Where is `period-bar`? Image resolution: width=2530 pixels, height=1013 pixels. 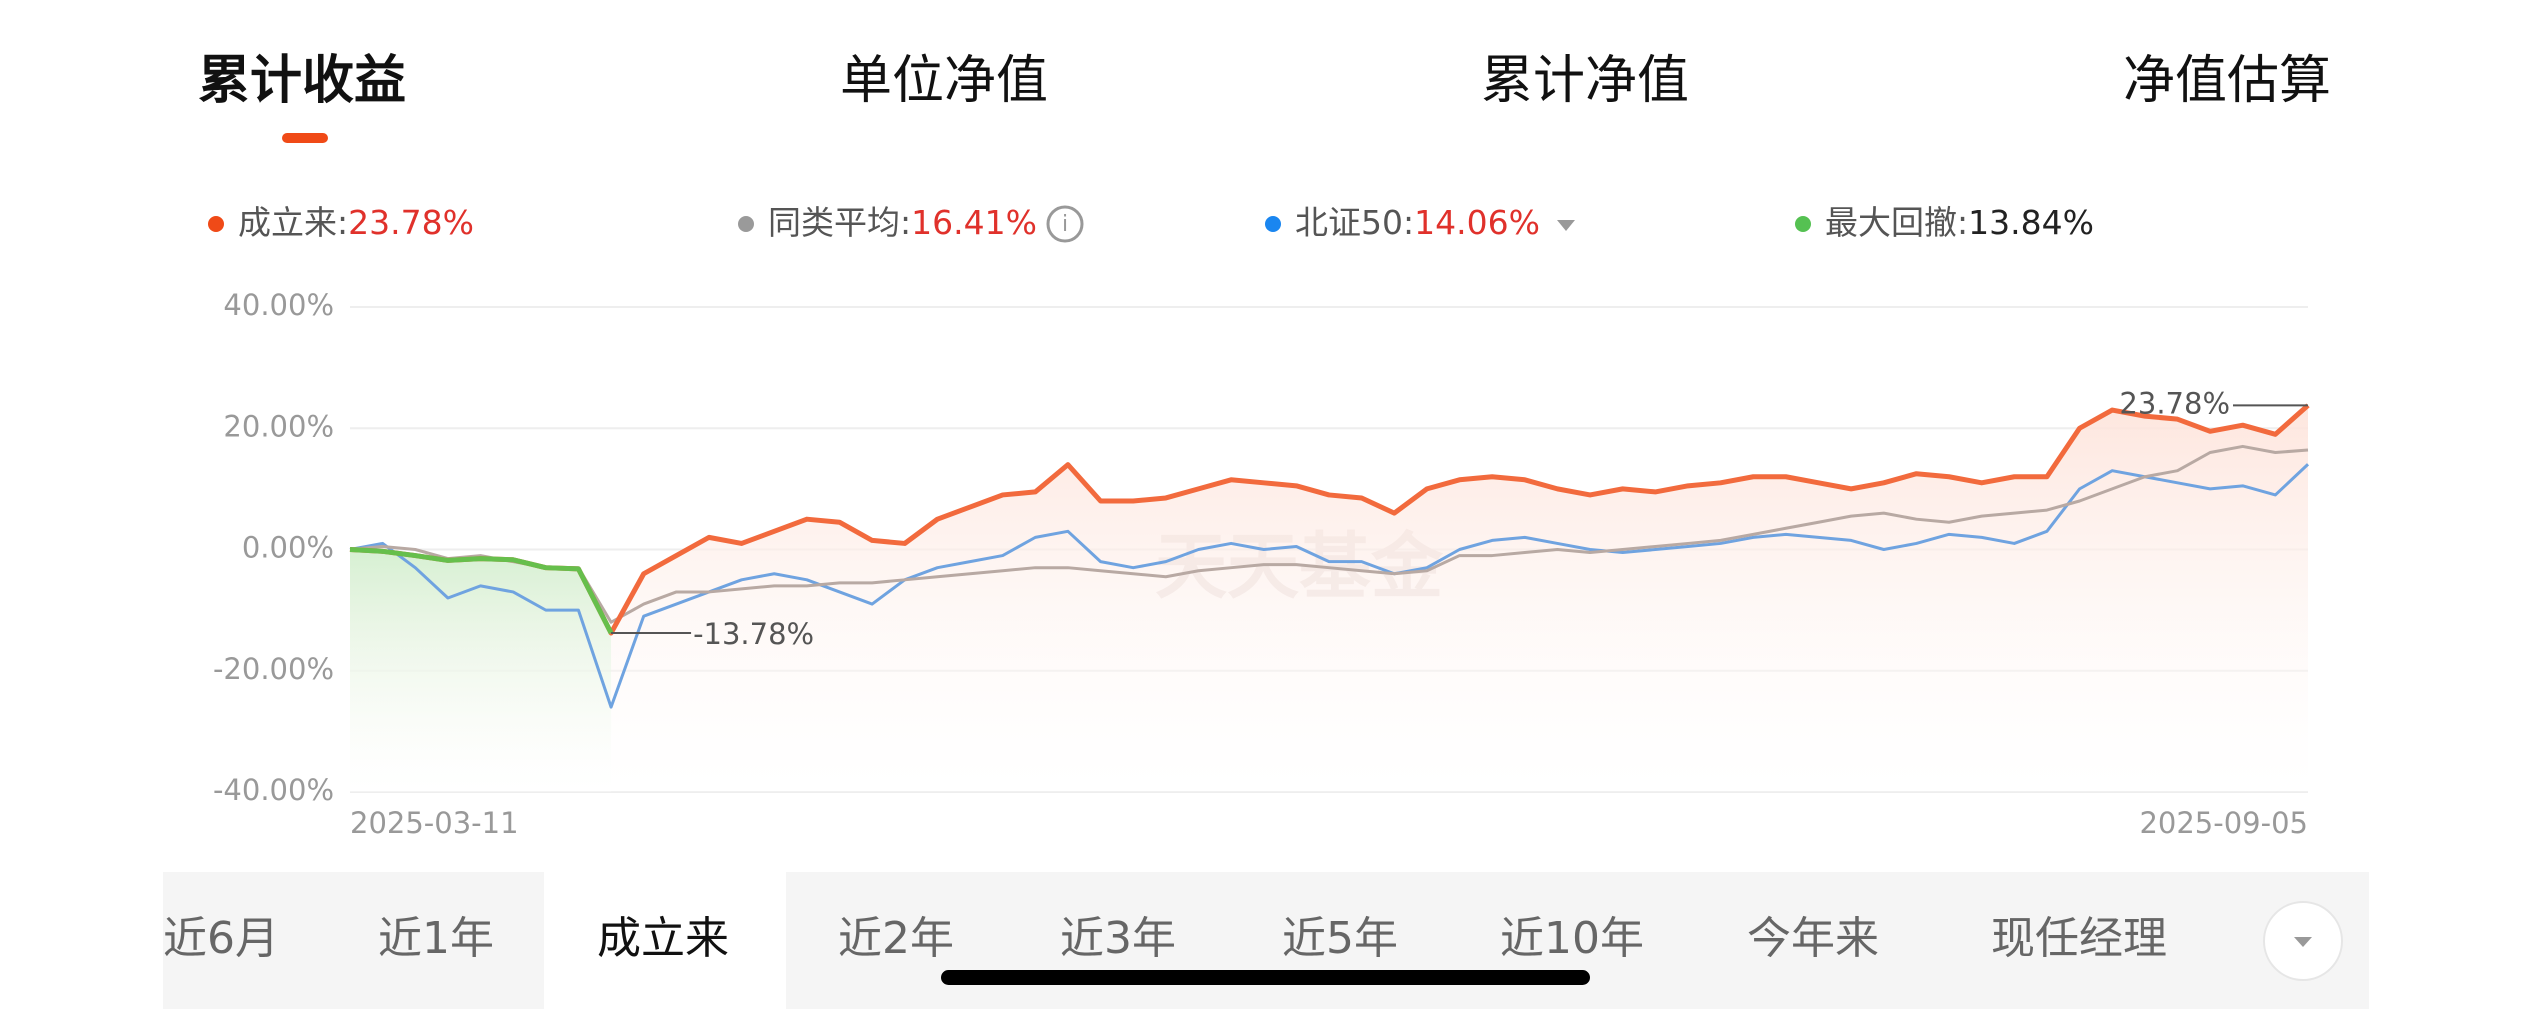
period-bar is located at coordinates (1266, 940).